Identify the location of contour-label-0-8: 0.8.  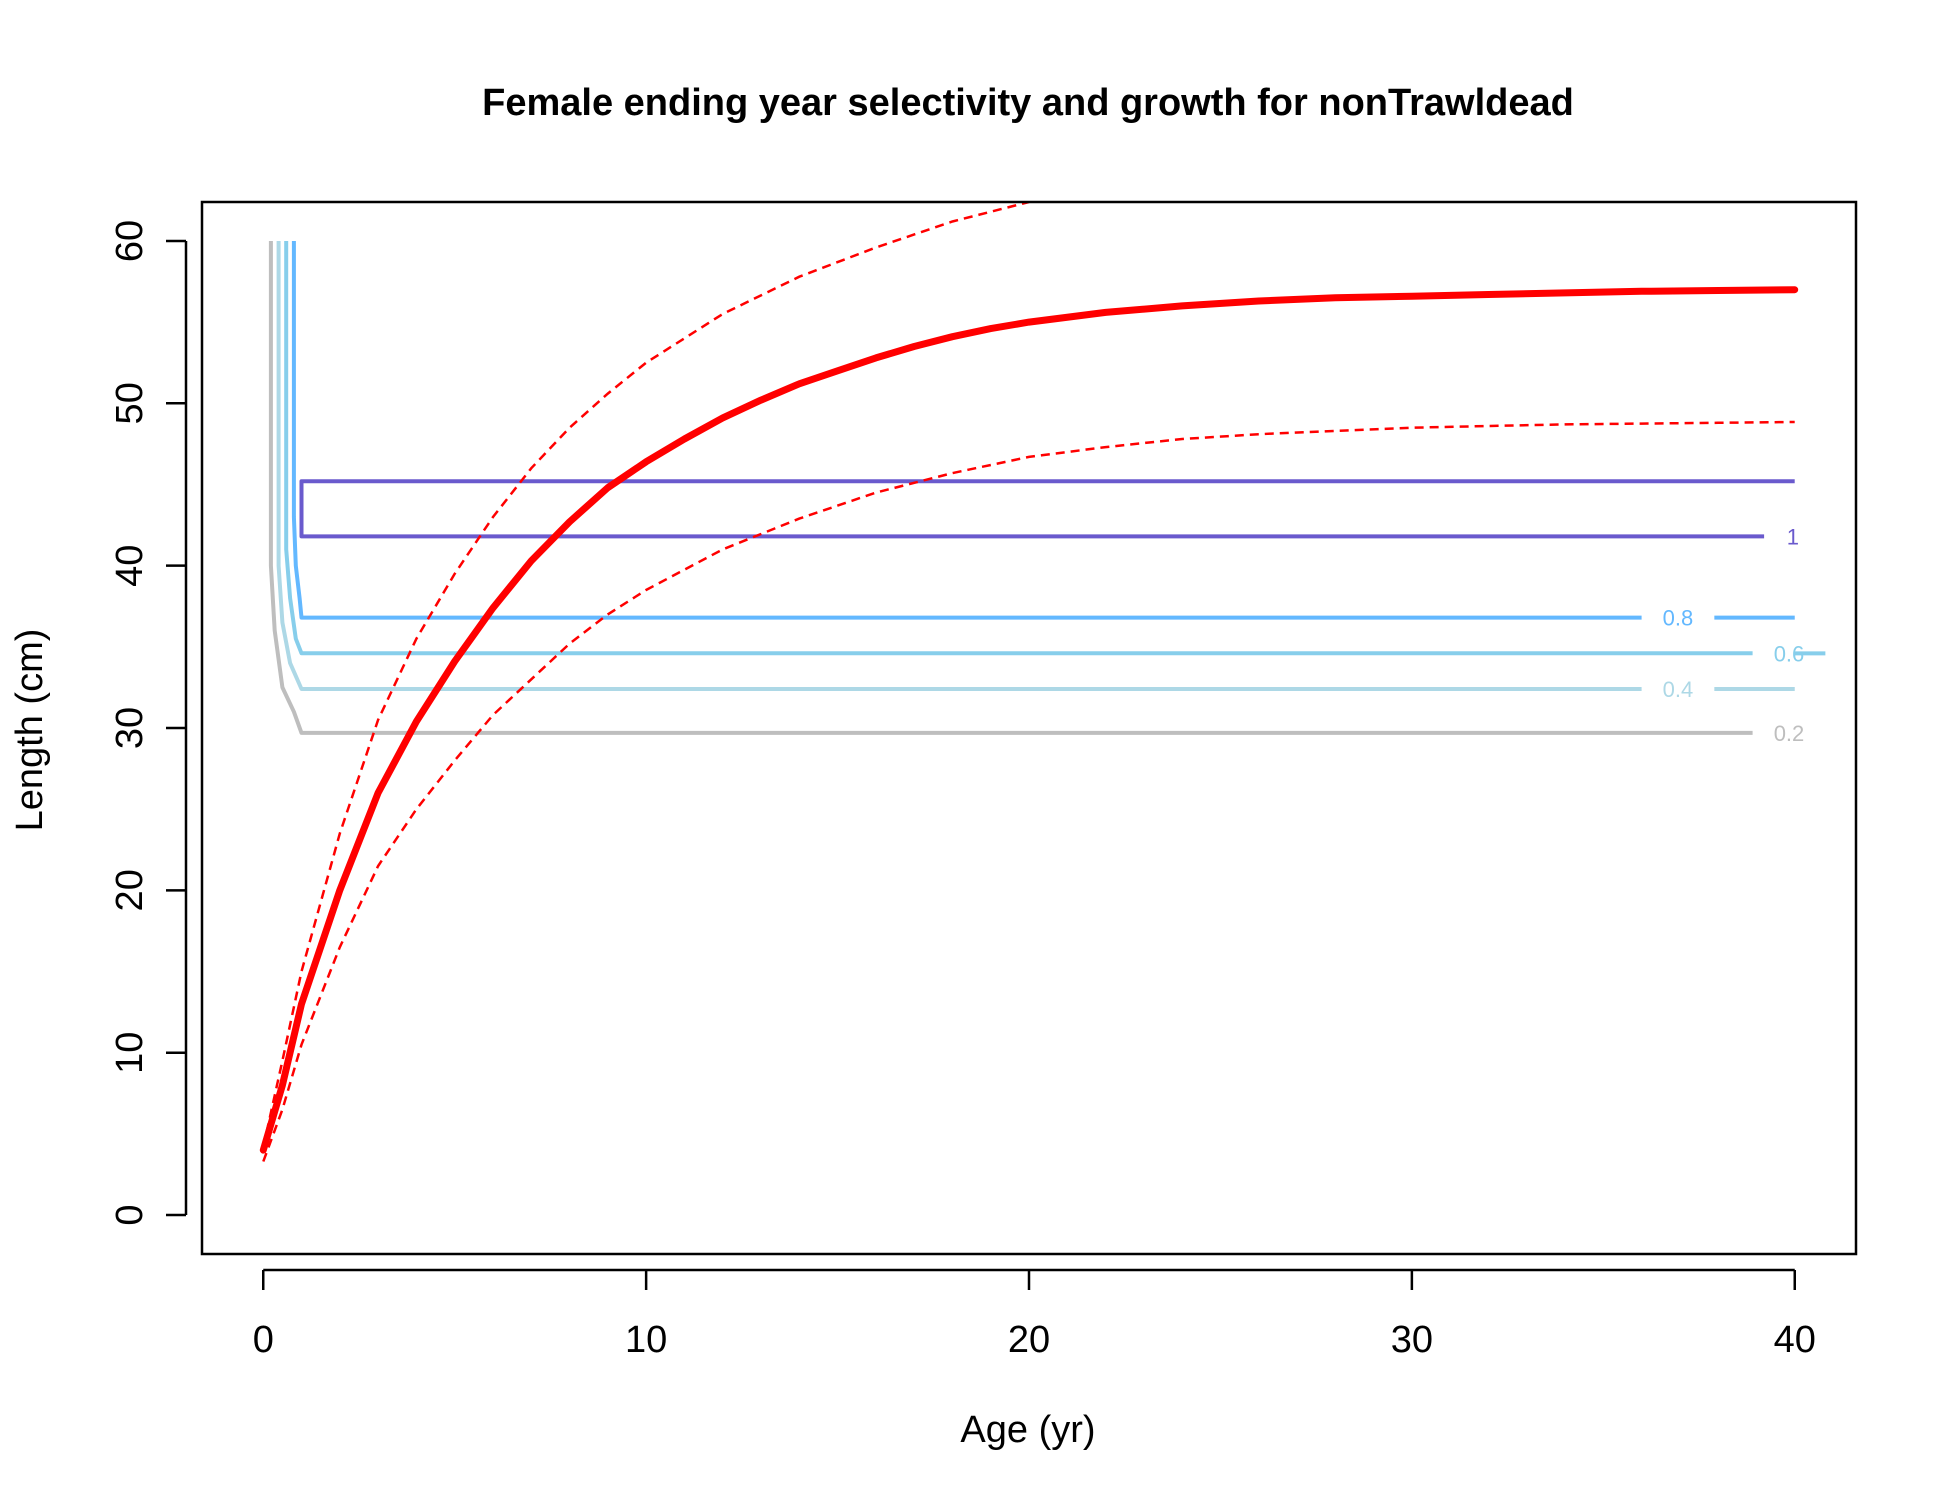
(1678, 618).